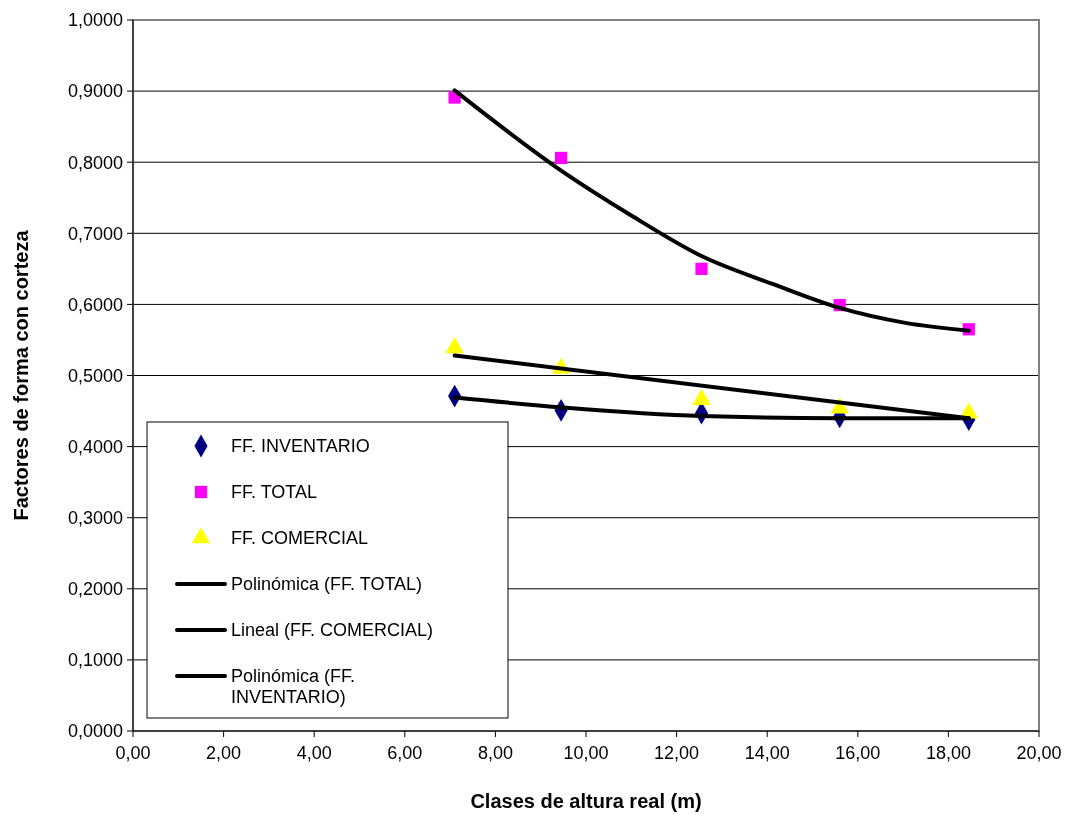 This screenshot has height=820, width=1079. Describe the element at coordinates (95, 233) in the screenshot. I see `y-tick-label: 0,7000` at that location.